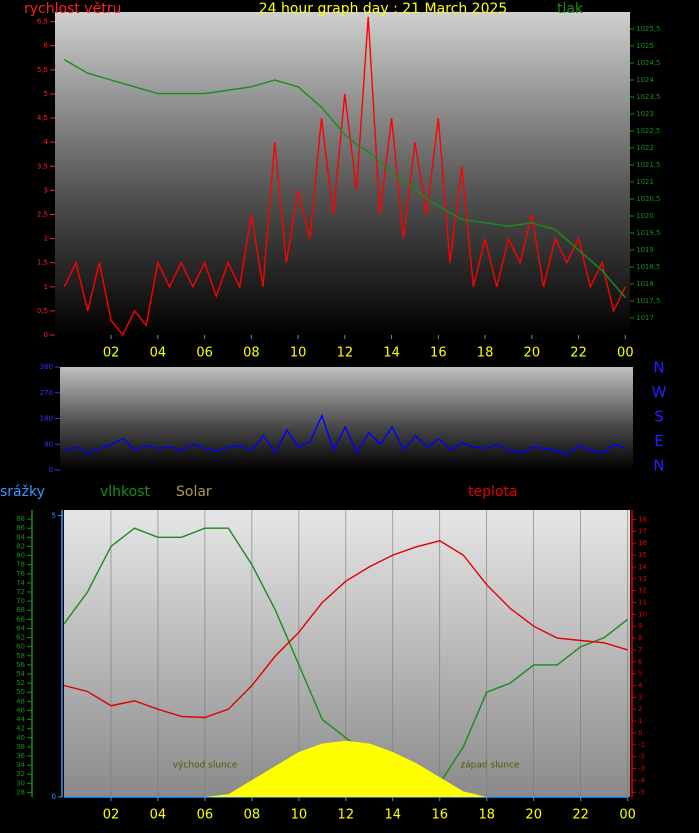 This screenshot has height=833, width=699. I want to click on y2-tick-label: 1024, so click(645, 80).